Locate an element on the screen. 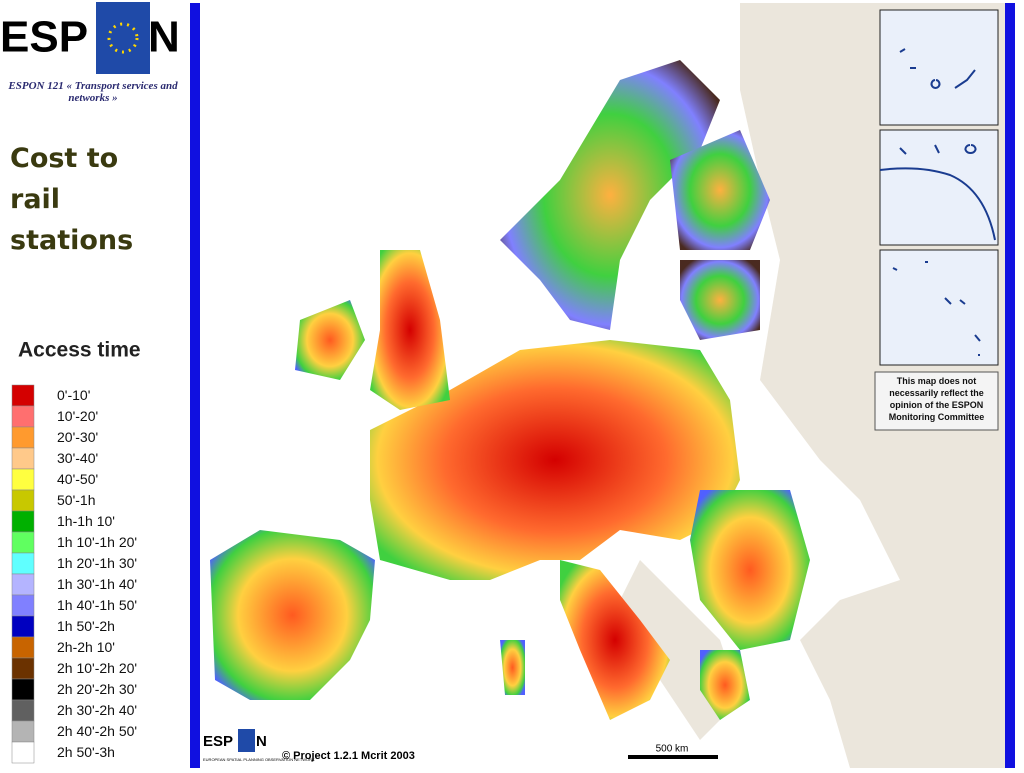  logo-flag is located at coordinates (123, 38).